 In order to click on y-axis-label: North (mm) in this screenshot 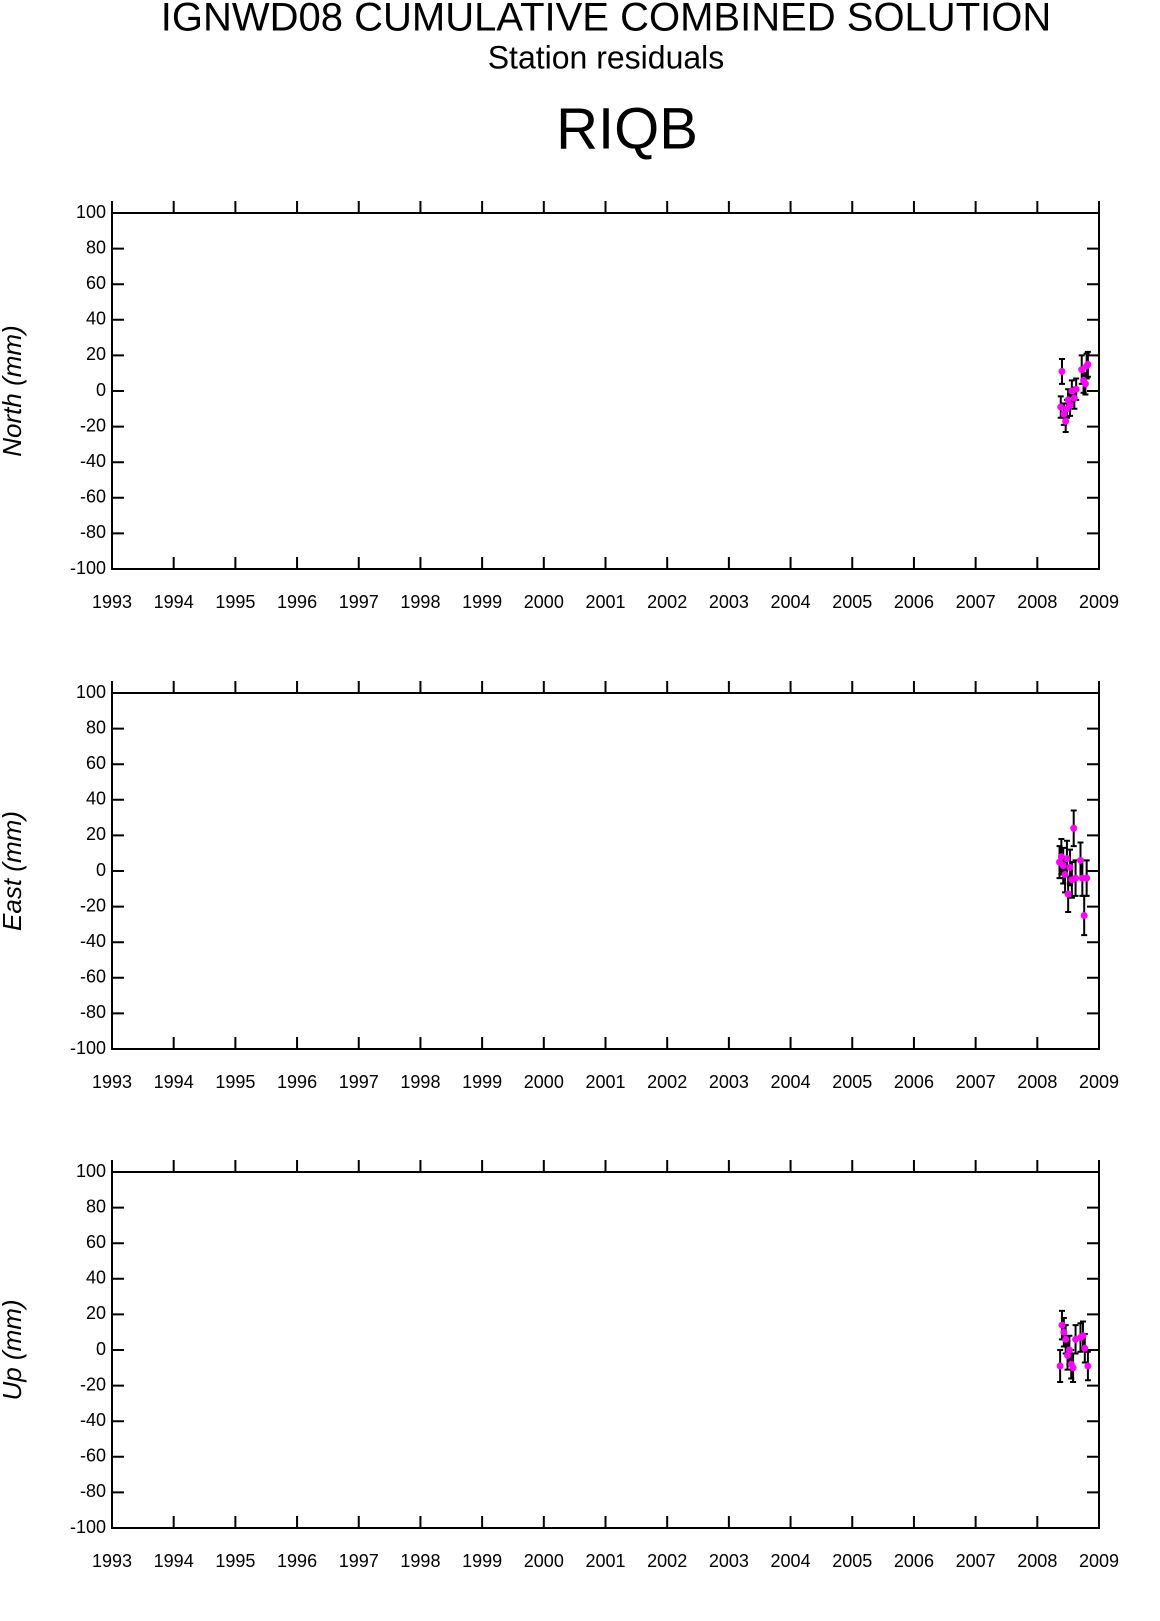, I will do `click(13, 390)`.